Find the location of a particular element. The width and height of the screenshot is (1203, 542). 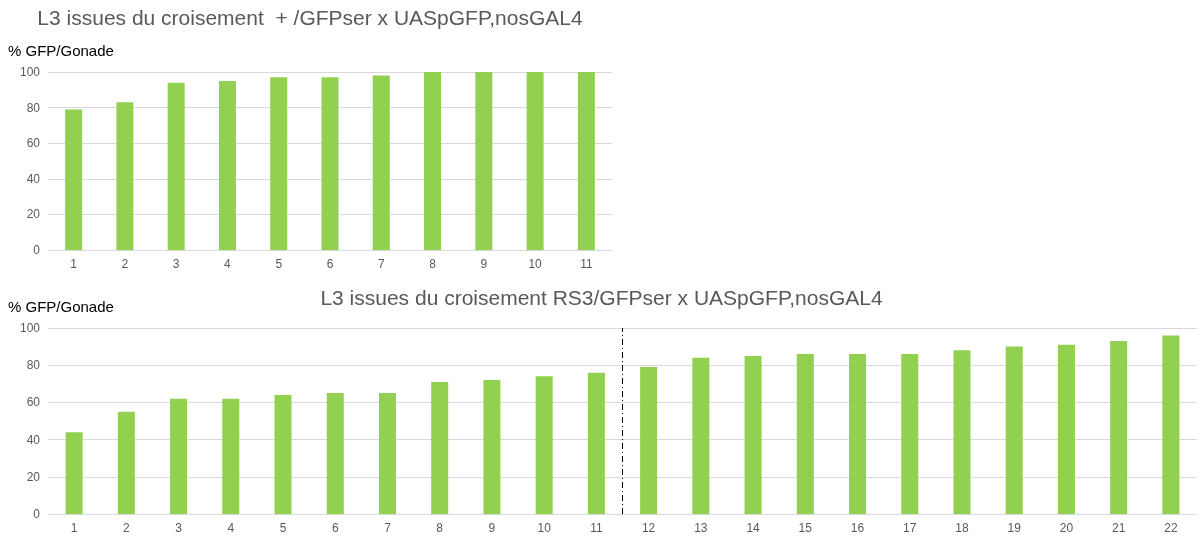

chart-title: L3 issues du croisement + /GFPser x UASpGFP,nosGAL4 is located at coordinates (310, 17).